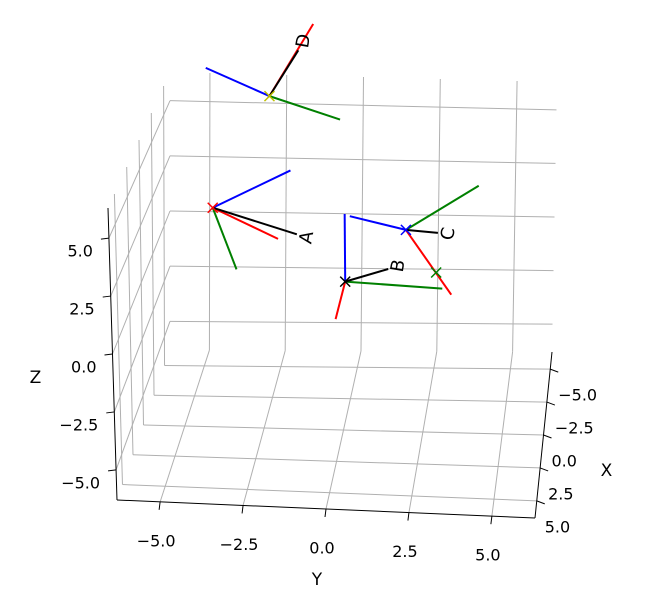 This screenshot has height=610, width=657. What do you see at coordinates (81, 309) in the screenshot?
I see `z-tick-label: 2.5` at bounding box center [81, 309].